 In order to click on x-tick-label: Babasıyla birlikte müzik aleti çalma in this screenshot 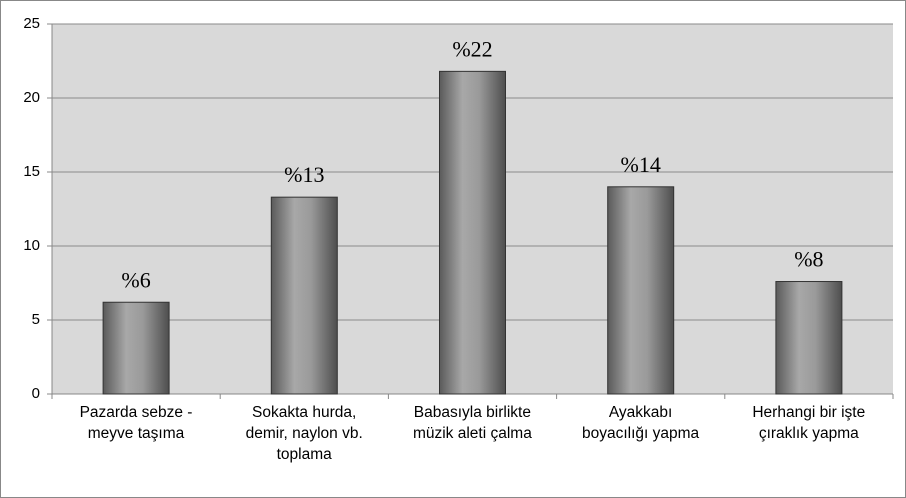, I will do `click(472, 423)`.